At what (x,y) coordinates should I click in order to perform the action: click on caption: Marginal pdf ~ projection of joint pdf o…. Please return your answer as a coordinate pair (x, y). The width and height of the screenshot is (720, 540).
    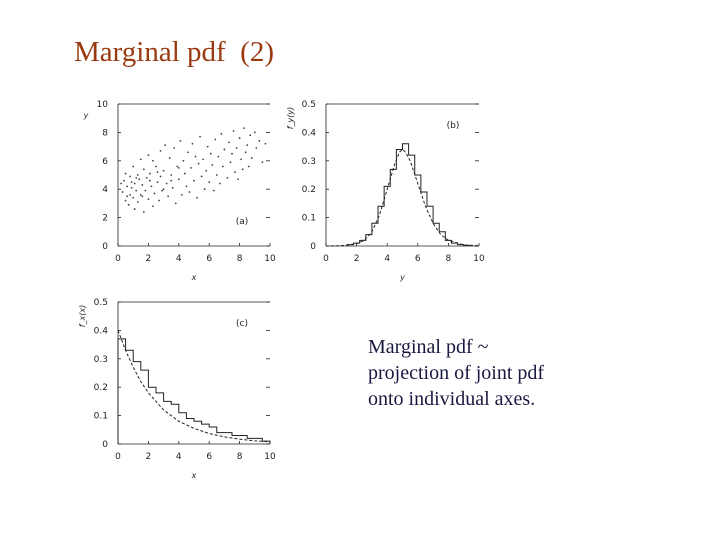
    Looking at the image, I should click on (518, 373).